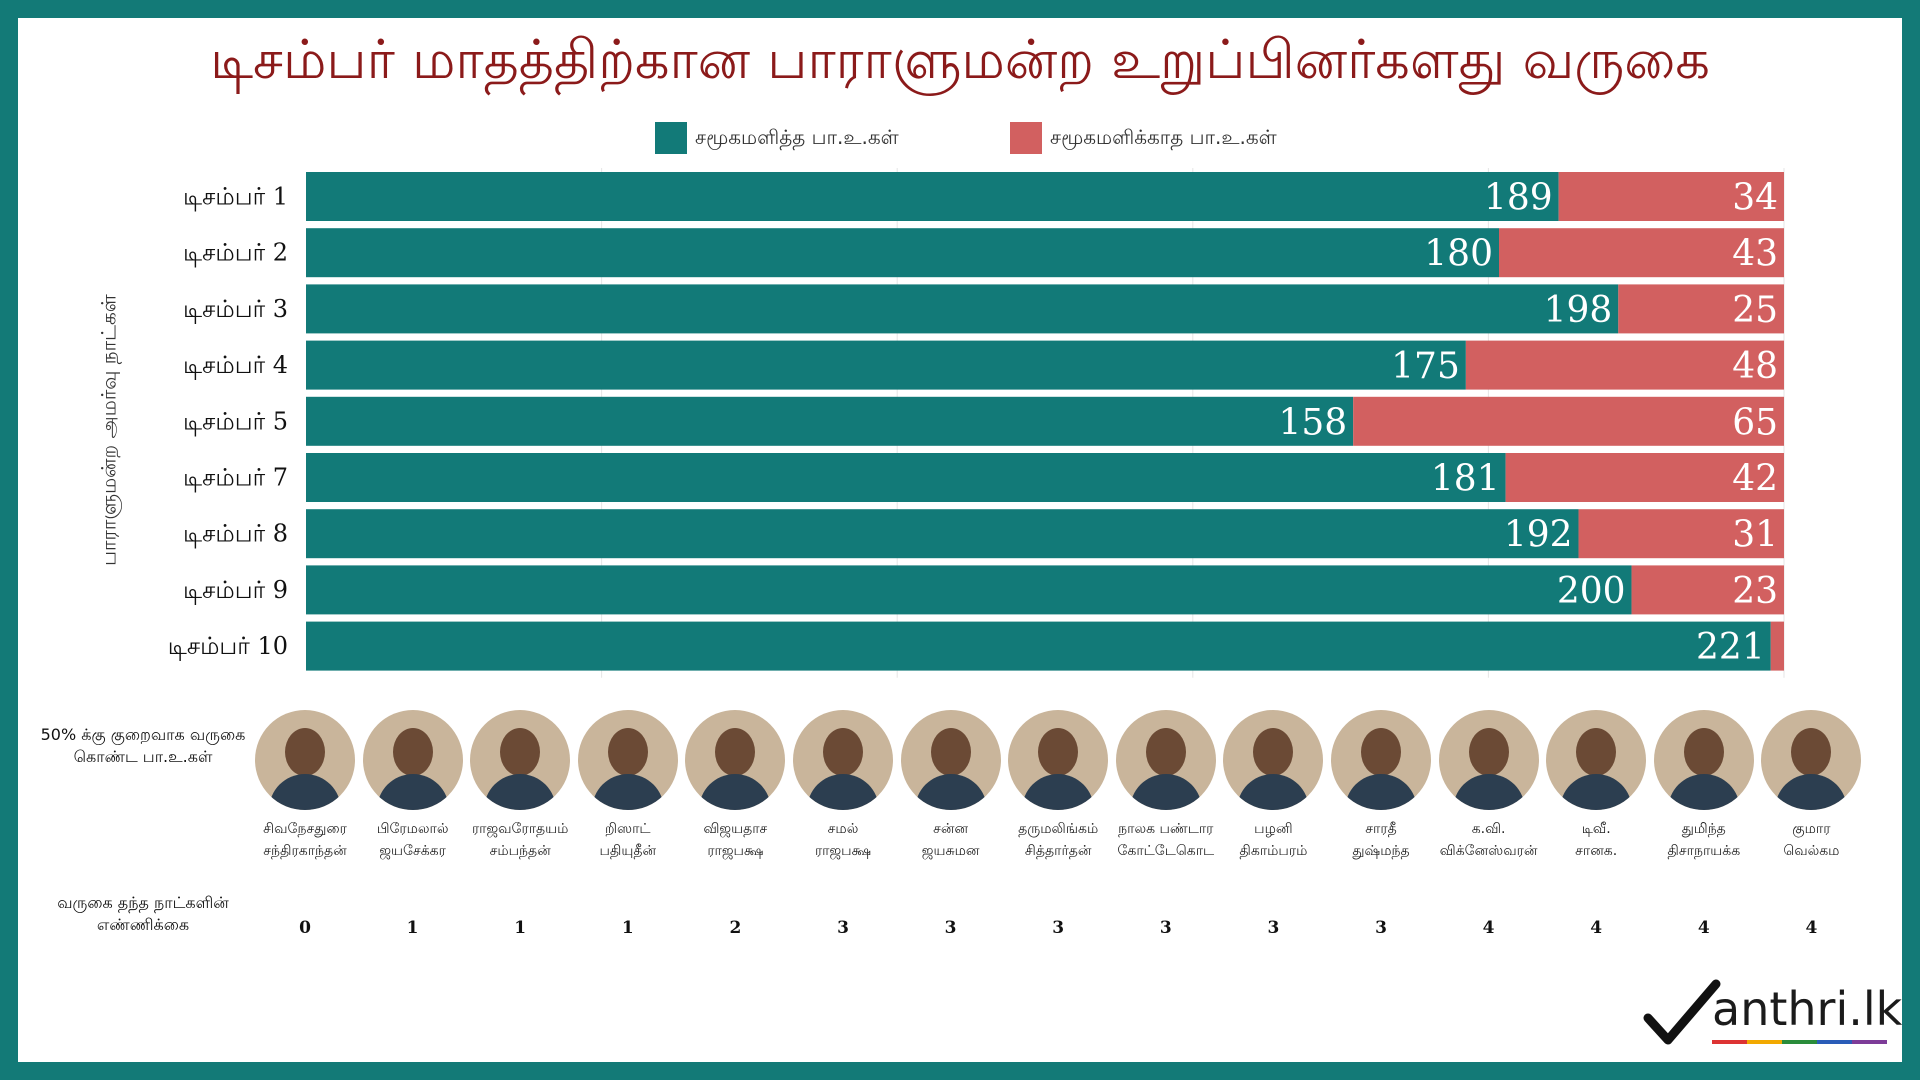 The image size is (1920, 1080). I want to click on mp-name-line1: தருமலிங்கம், so click(1058, 829).